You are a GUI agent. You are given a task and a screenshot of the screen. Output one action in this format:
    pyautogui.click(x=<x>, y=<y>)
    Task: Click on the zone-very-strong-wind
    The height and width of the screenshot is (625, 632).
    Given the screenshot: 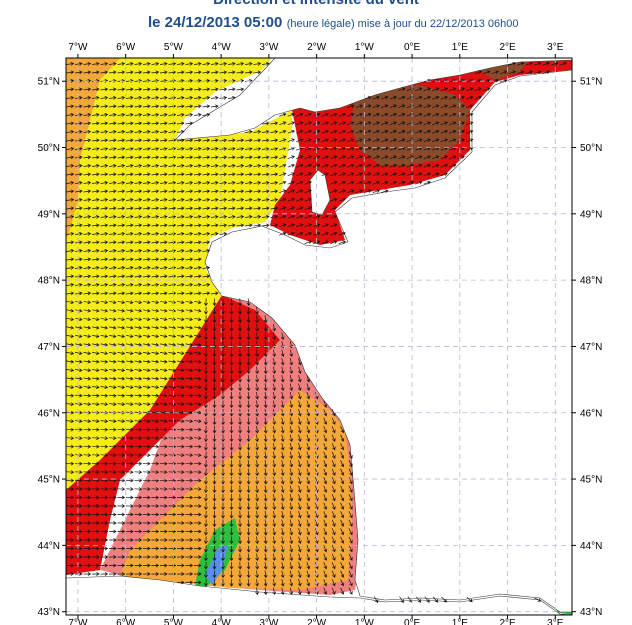 What is the action you would take?
    pyautogui.click(x=410, y=125)
    